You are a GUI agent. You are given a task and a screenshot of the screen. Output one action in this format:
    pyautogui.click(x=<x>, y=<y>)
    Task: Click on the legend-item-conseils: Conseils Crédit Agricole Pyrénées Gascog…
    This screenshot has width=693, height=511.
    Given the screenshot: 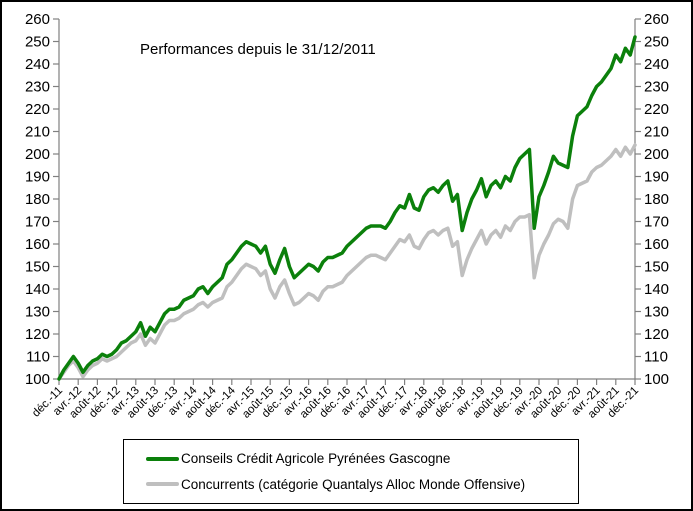 What is the action you would take?
    pyautogui.click(x=362, y=458)
    